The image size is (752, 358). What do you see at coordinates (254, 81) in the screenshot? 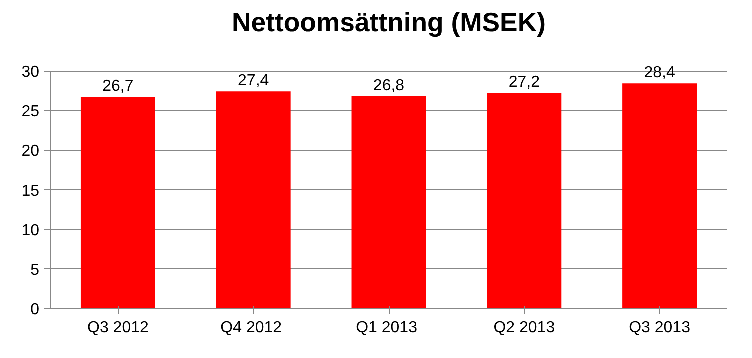
I see `data-label: 27,4` at bounding box center [254, 81].